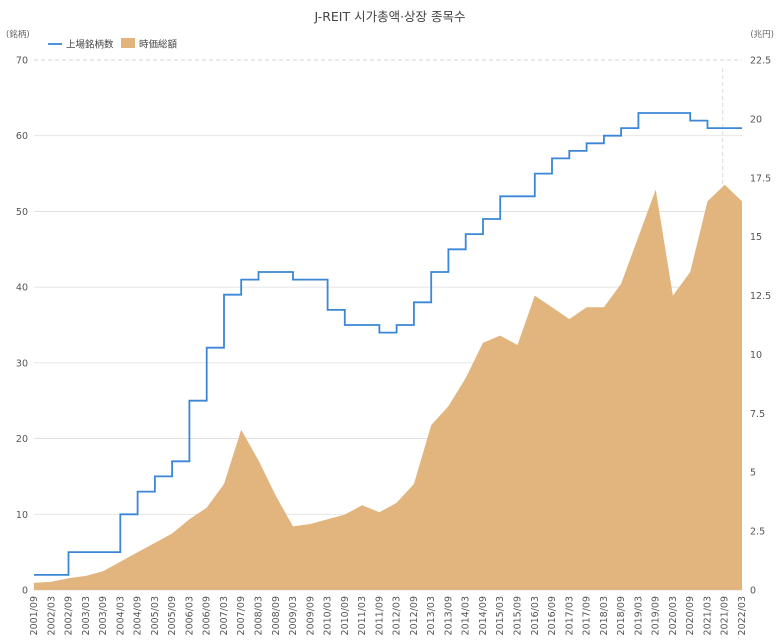  What do you see at coordinates (535, 615) in the screenshot?
I see `x-tick-label: 2016/03` at bounding box center [535, 615].